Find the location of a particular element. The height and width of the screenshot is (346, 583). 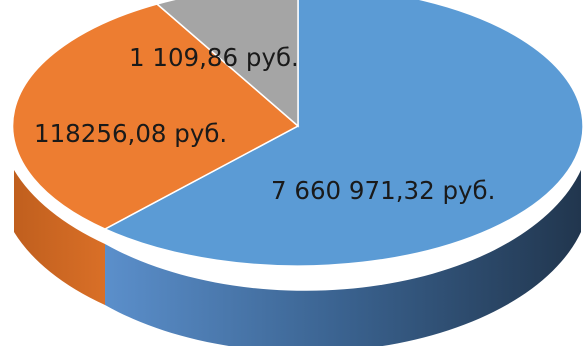

pie-side-orange is located at coordinates (59, 237).